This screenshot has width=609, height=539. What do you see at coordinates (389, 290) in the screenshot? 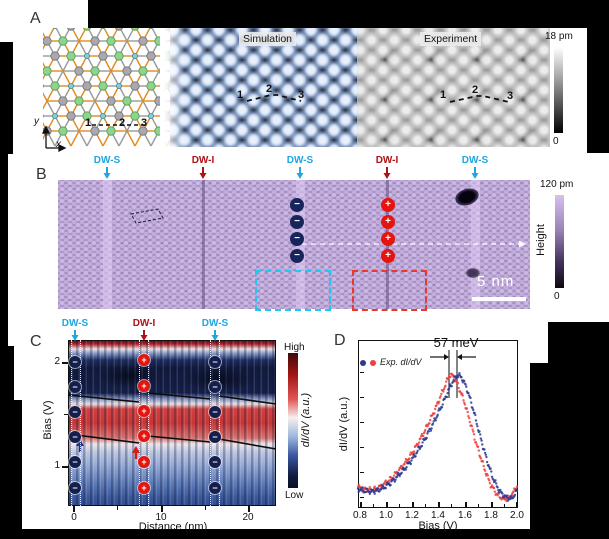
I see `roi-rect-red` at bounding box center [389, 290].